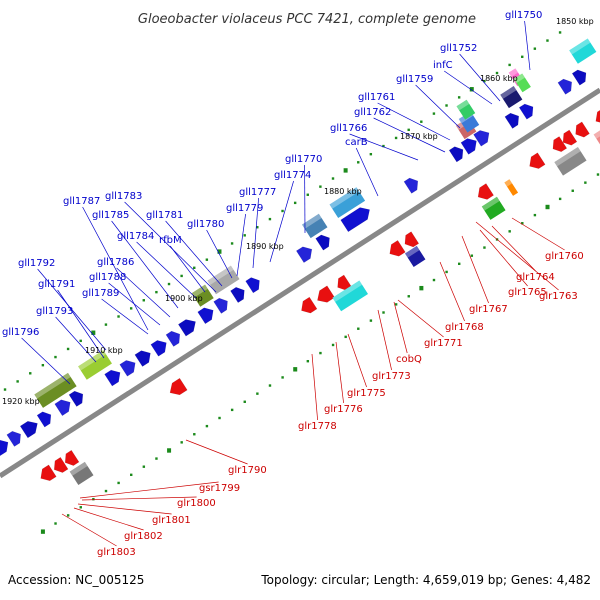 Image resolution: width=600 pixels, height=600 pixels. Describe the element at coordinates (523, 15) in the screenshot. I see `gene-label-gll1750: gll1750` at that location.